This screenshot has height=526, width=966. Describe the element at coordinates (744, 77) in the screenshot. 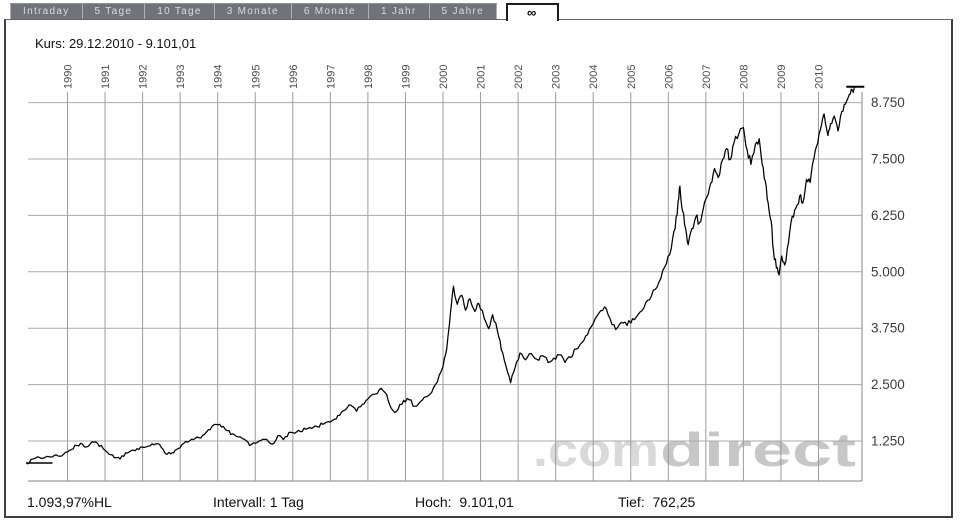

I see `x-axis-year-label: 2008` at that location.